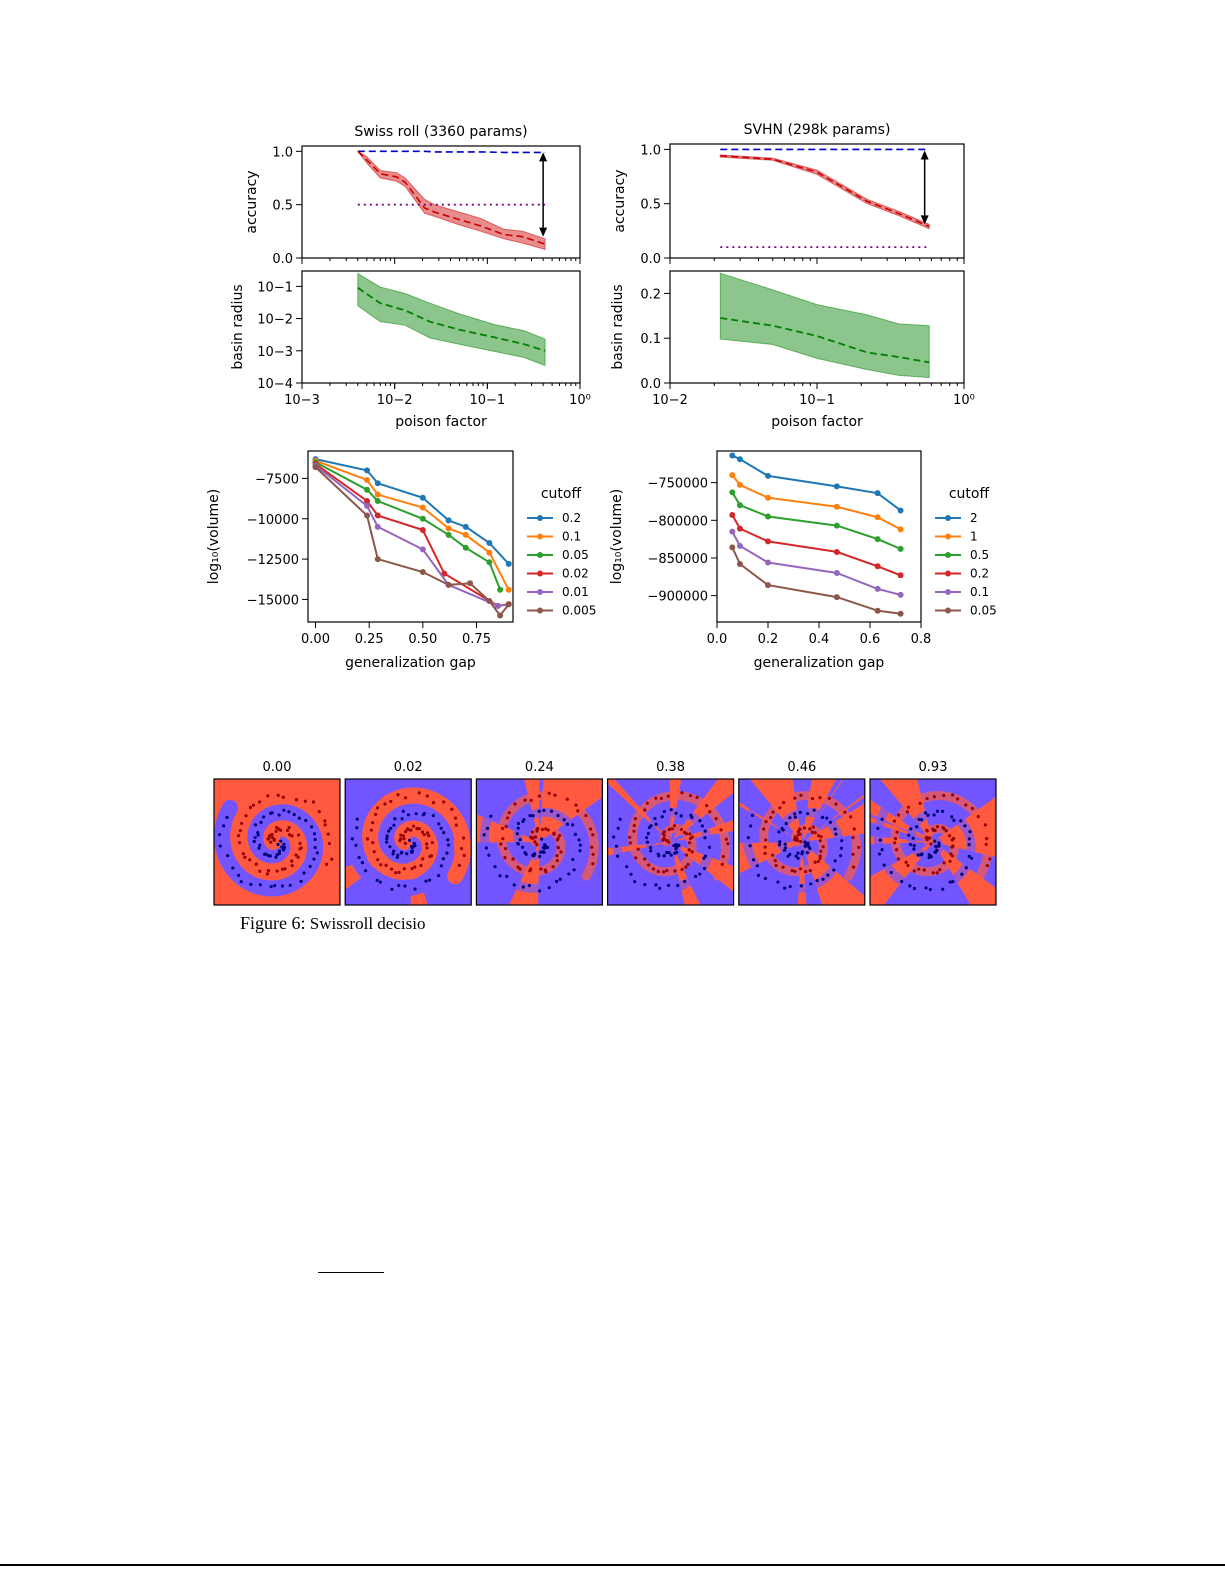 Image resolution: width=1225 pixels, height=1585 pixels. What do you see at coordinates (948, 573) in the screenshot?
I see `svhn-volume-legend-marker-0.2` at bounding box center [948, 573].